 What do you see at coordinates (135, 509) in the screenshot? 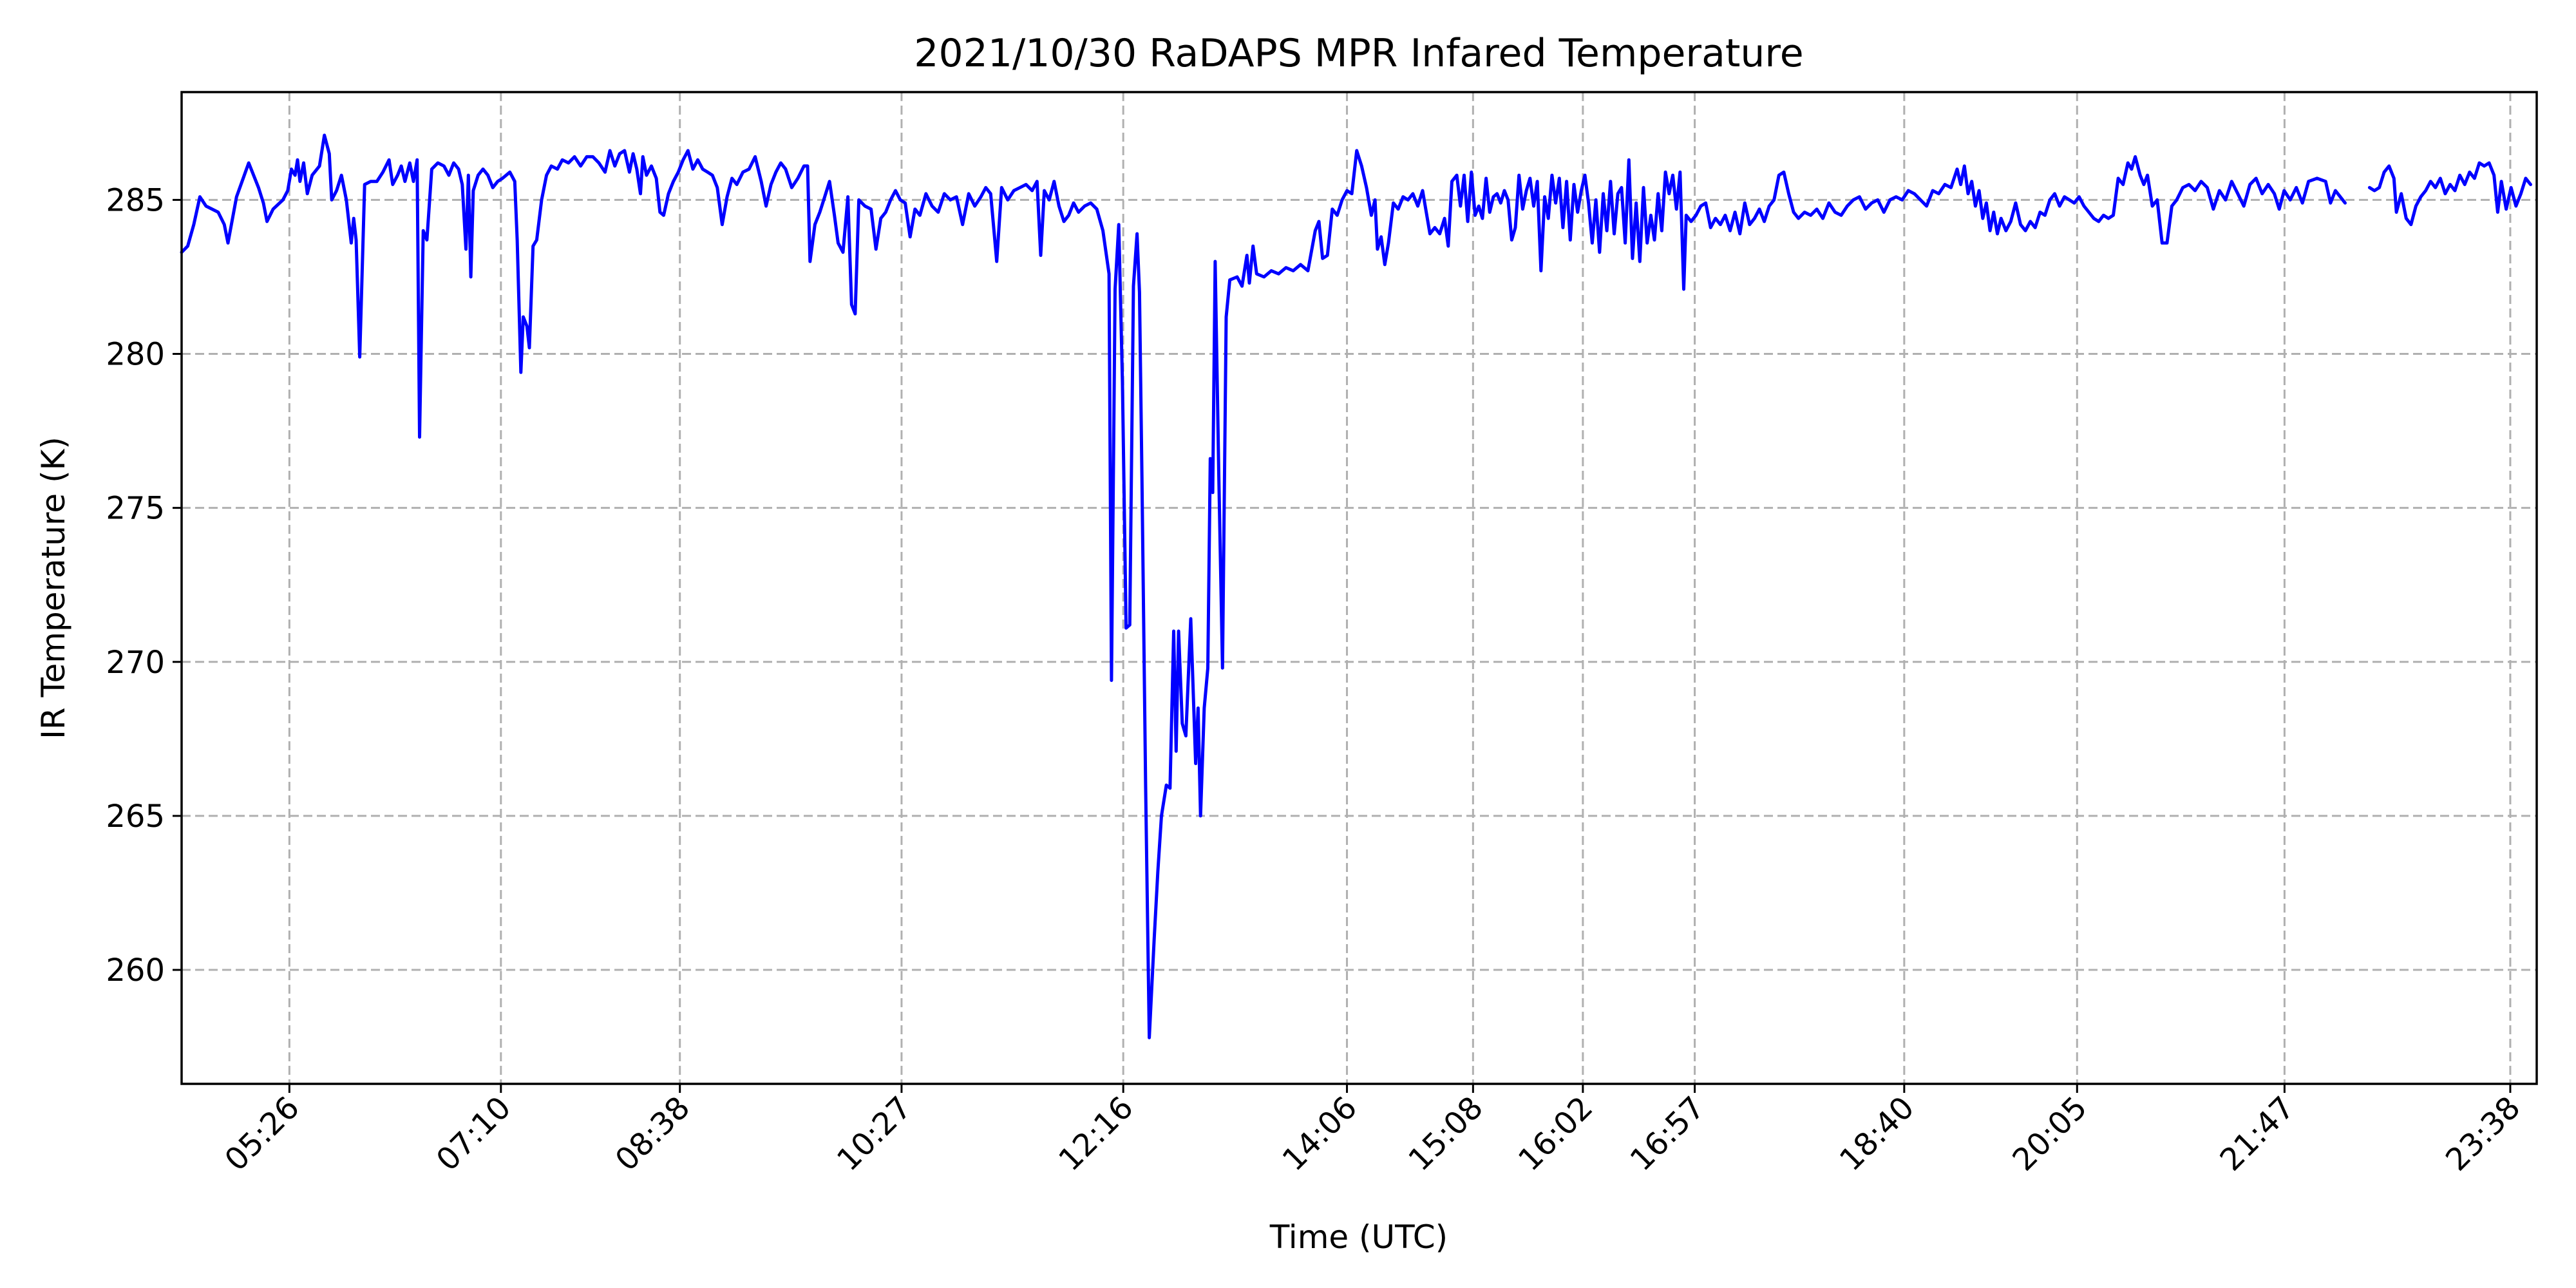
I see `y-tick-label: 275` at bounding box center [135, 509].